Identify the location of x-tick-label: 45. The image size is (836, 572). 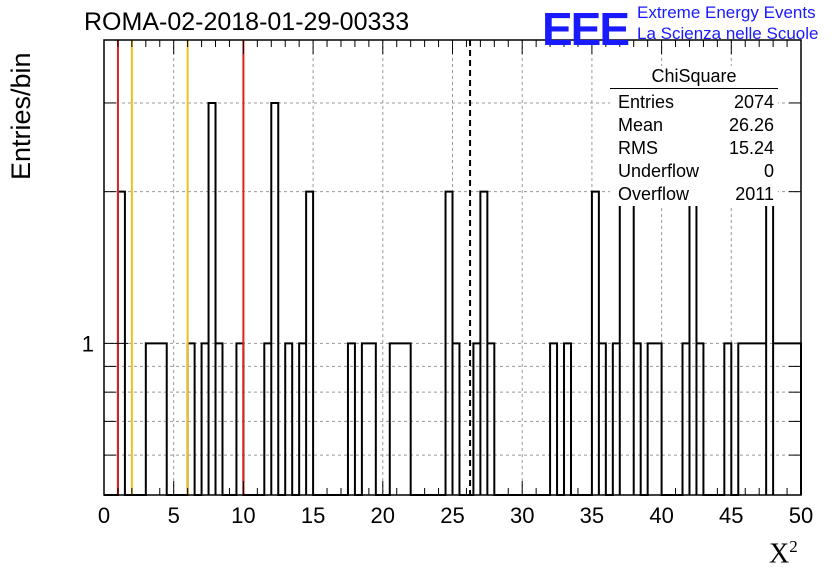
(731, 515).